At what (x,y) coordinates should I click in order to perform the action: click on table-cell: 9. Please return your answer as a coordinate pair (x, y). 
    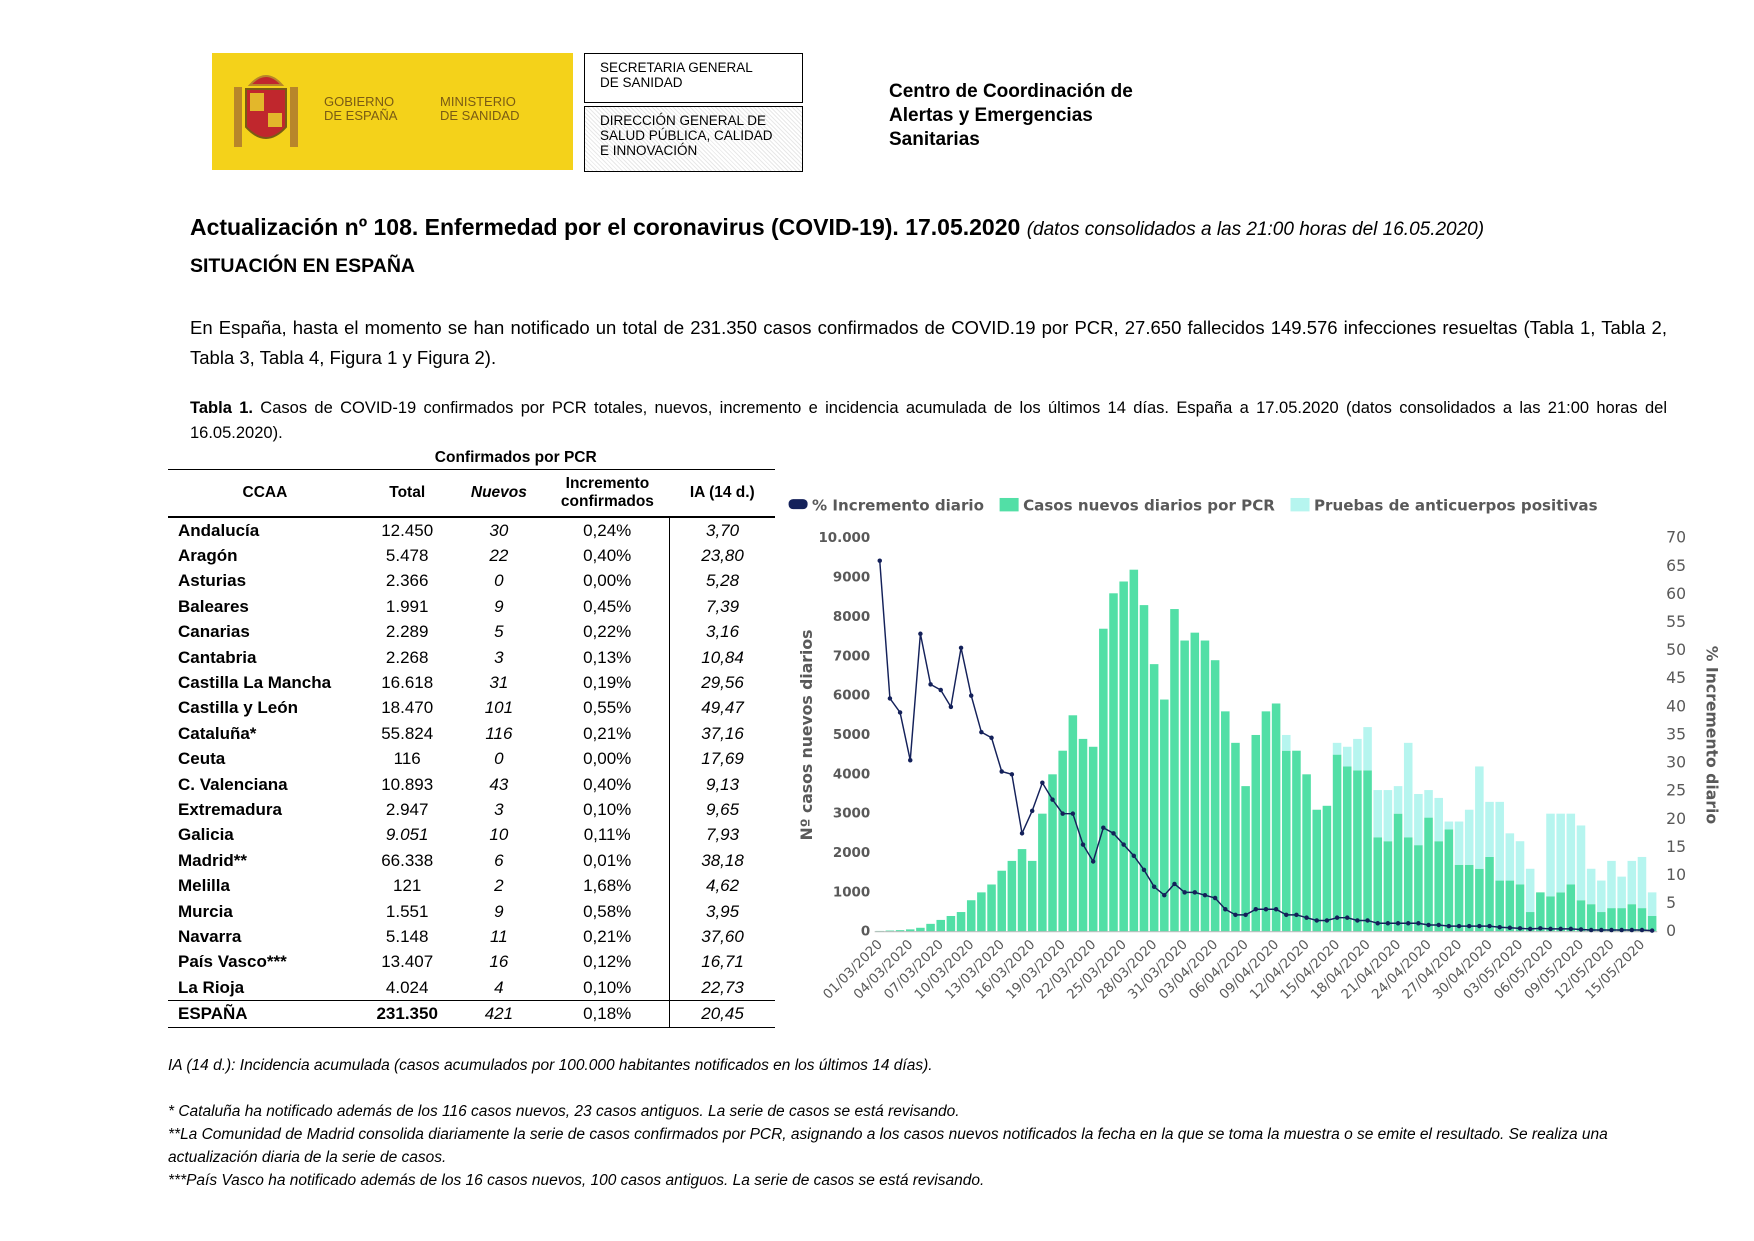
    Looking at the image, I should click on (499, 911).